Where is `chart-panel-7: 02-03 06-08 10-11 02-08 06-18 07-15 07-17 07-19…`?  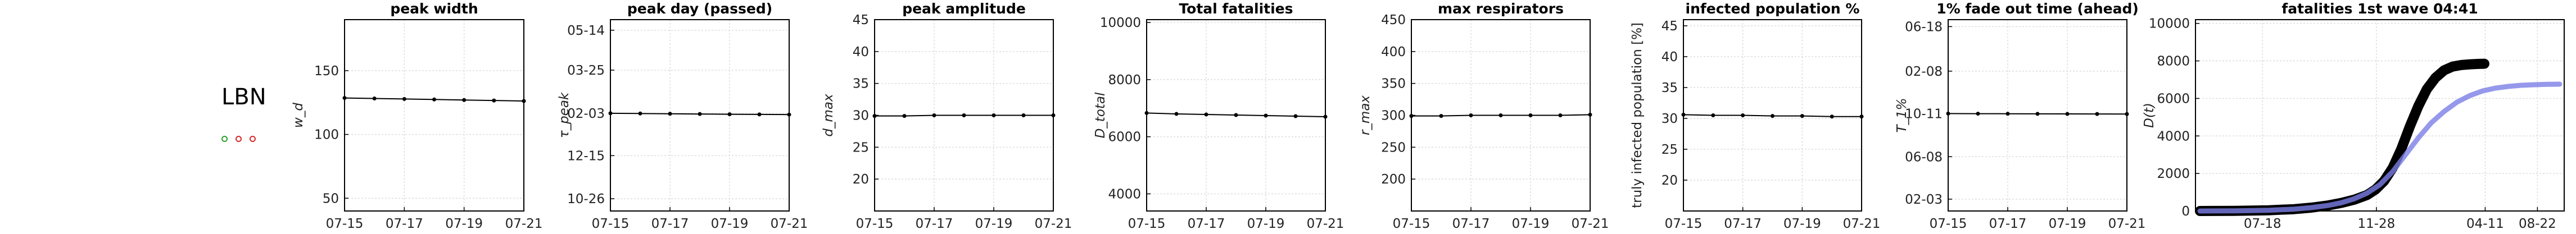 chart-panel-7: 02-03 06-08 10-11 02-08 06-18 07-15 07-17 07-19… is located at coordinates (2020, 116).